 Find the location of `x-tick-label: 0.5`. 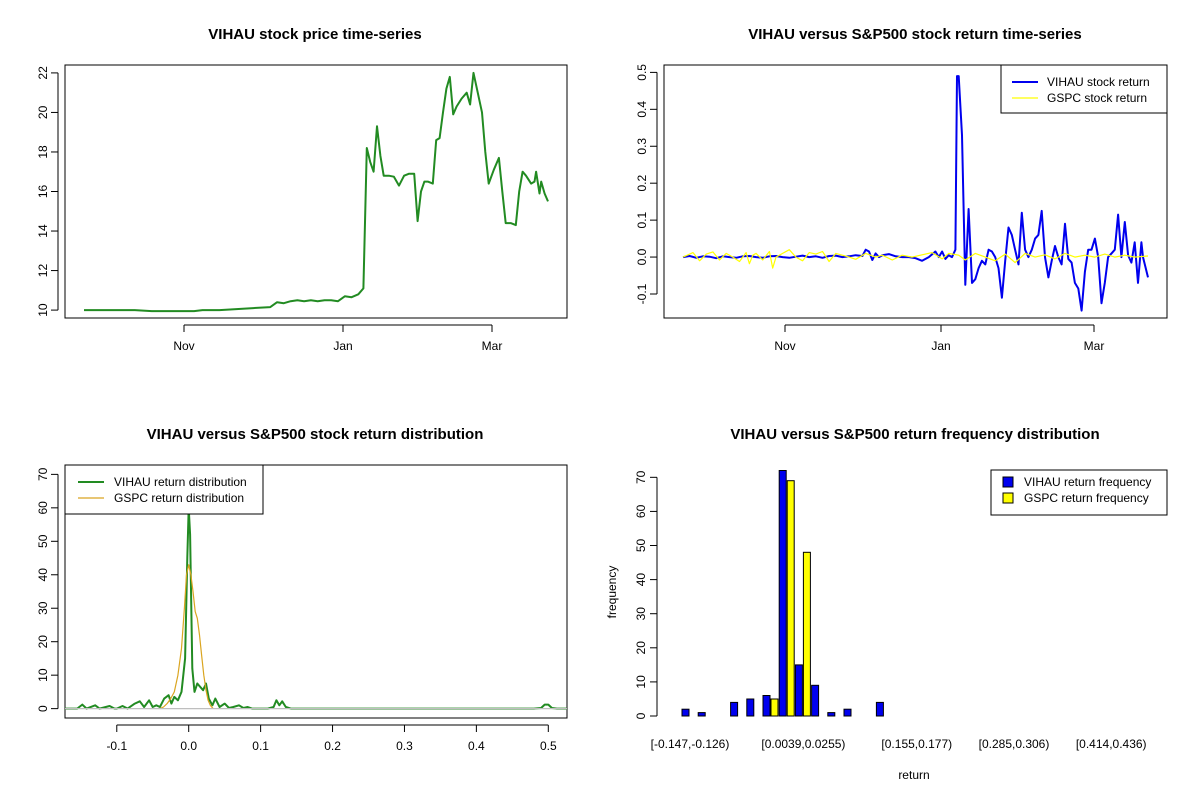

x-tick-label: 0.5 is located at coordinates (548, 746).